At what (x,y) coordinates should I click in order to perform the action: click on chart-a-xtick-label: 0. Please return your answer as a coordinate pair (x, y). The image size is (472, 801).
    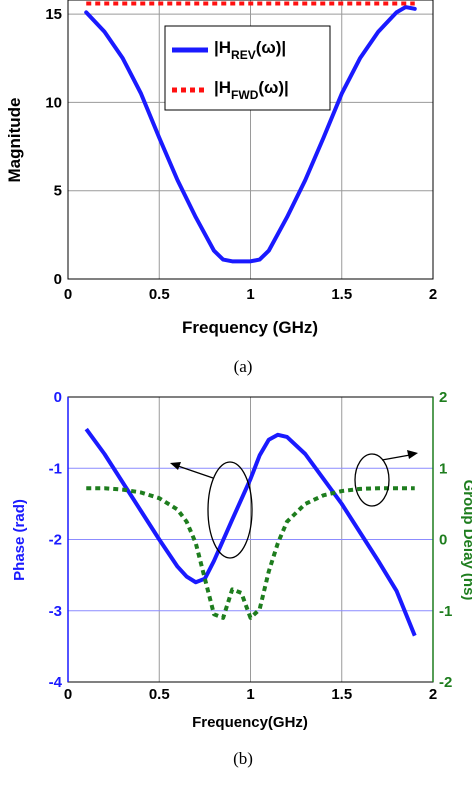
    Looking at the image, I should click on (68, 294).